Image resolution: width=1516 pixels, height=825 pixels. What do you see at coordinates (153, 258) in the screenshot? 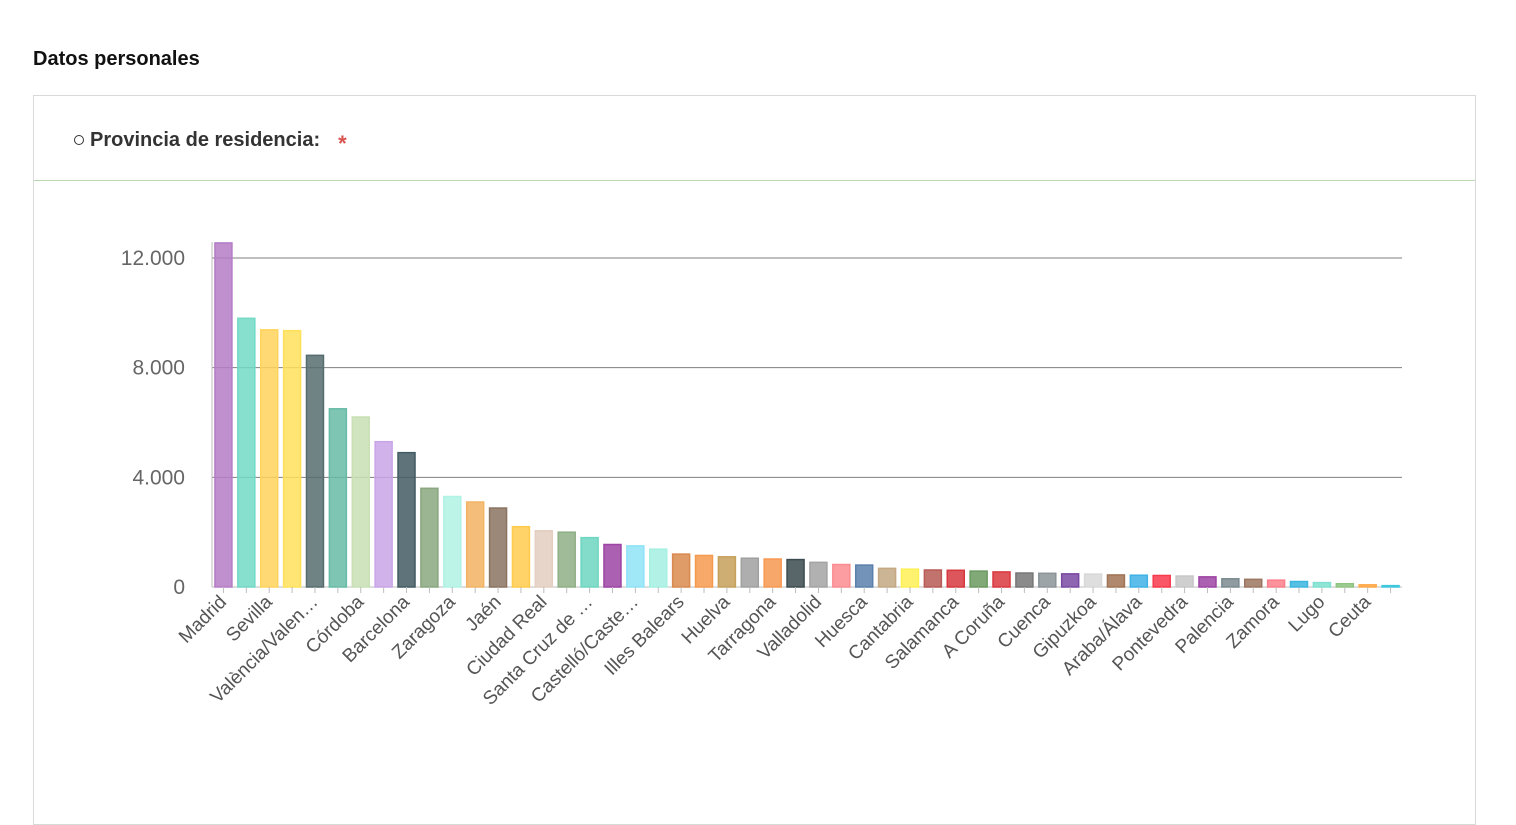
I see `y-tick-label: 12.000` at bounding box center [153, 258].